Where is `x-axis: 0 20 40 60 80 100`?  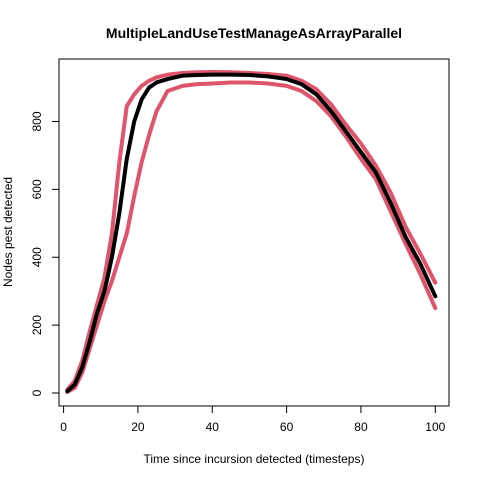 x-axis: 0 20 40 60 80 100 is located at coordinates (253, 419).